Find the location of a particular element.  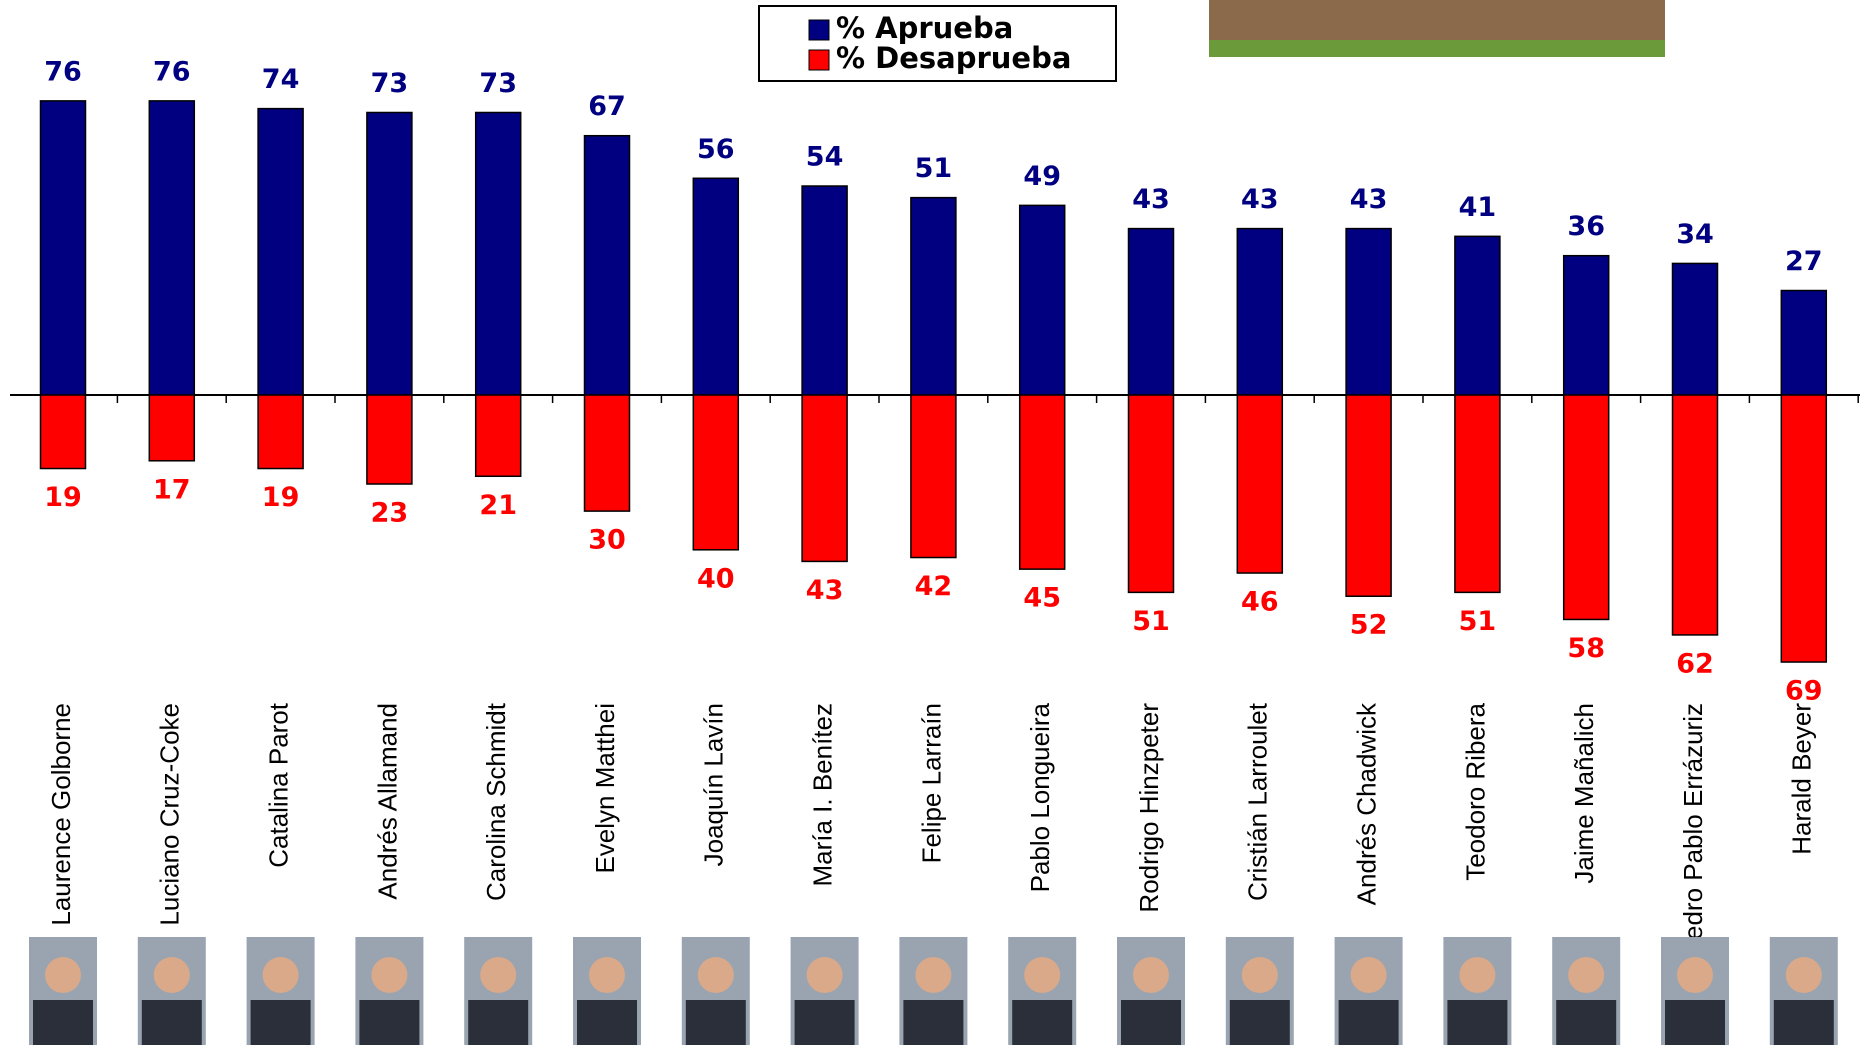

category-label: Laurence Golborne is located at coordinates (61, 814).